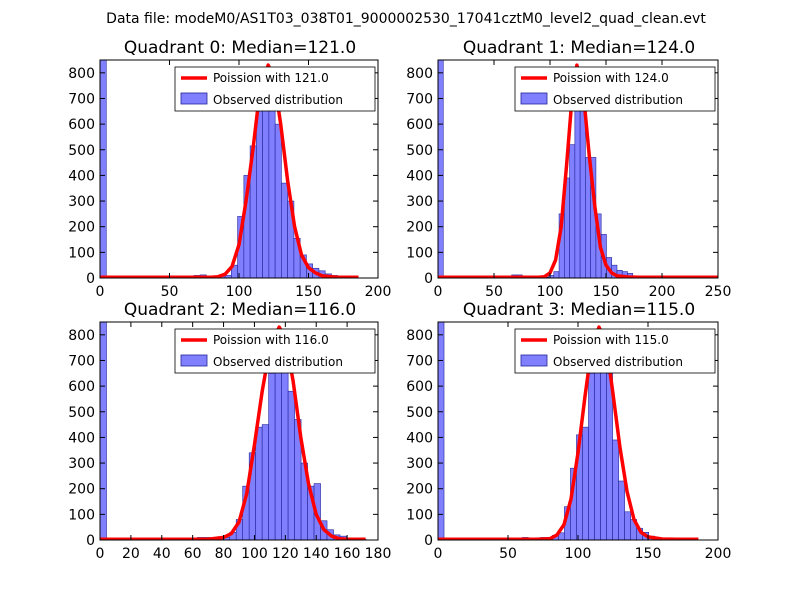  What do you see at coordinates (131, 554) in the screenshot?
I see `x-tick-label: 20` at bounding box center [131, 554].